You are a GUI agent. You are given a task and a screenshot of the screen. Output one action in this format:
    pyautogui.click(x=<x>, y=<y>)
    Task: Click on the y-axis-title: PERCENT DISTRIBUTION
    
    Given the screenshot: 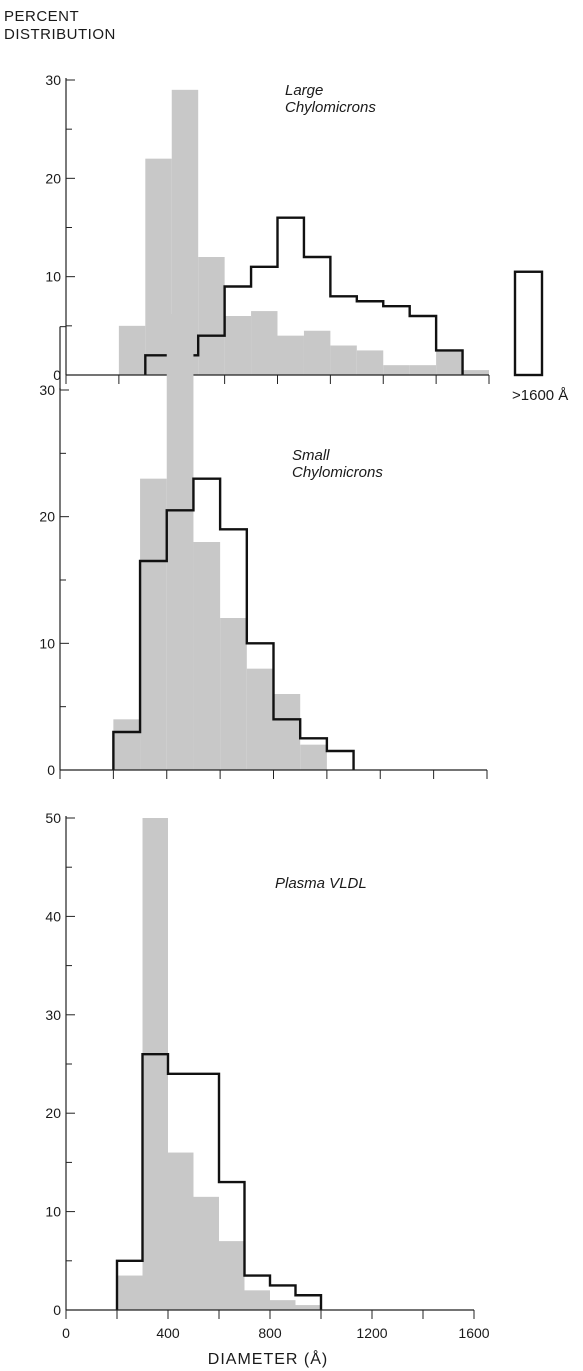 What is the action you would take?
    pyautogui.click(x=60, y=26)
    